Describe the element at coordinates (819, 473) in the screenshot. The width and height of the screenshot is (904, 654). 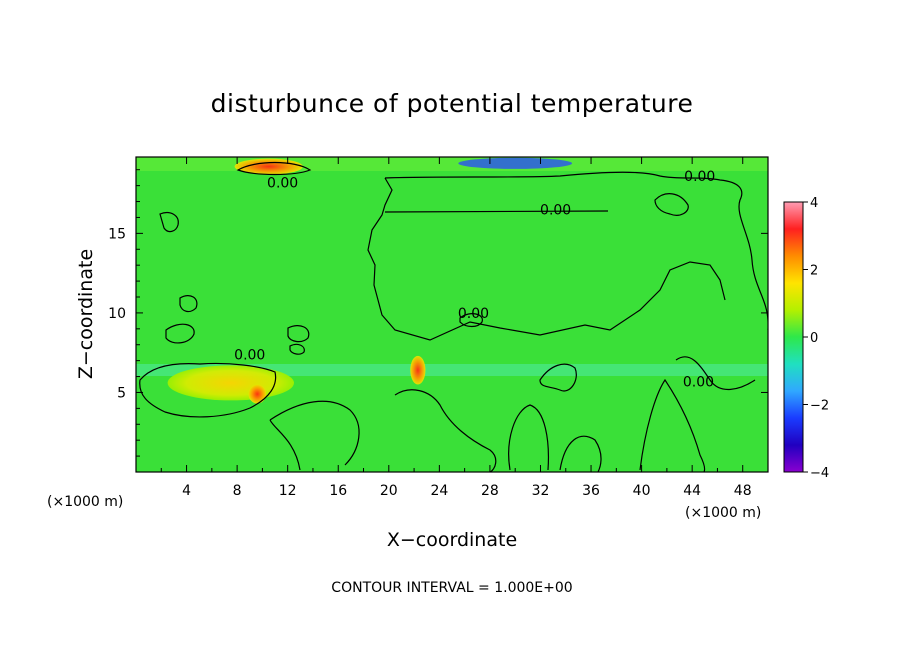
I see `colorbar-tick-label: −4` at that location.